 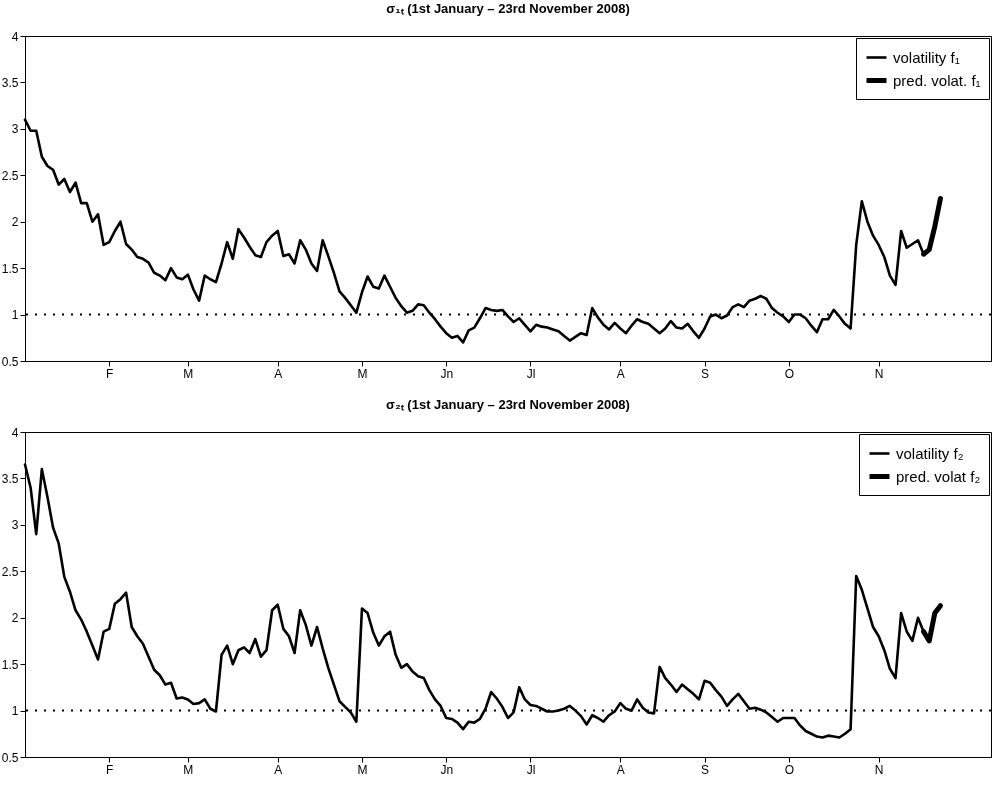 I want to click on chart-title: σ₂ₜ (1st January – 23rd November 2008), so click(x=508, y=404).